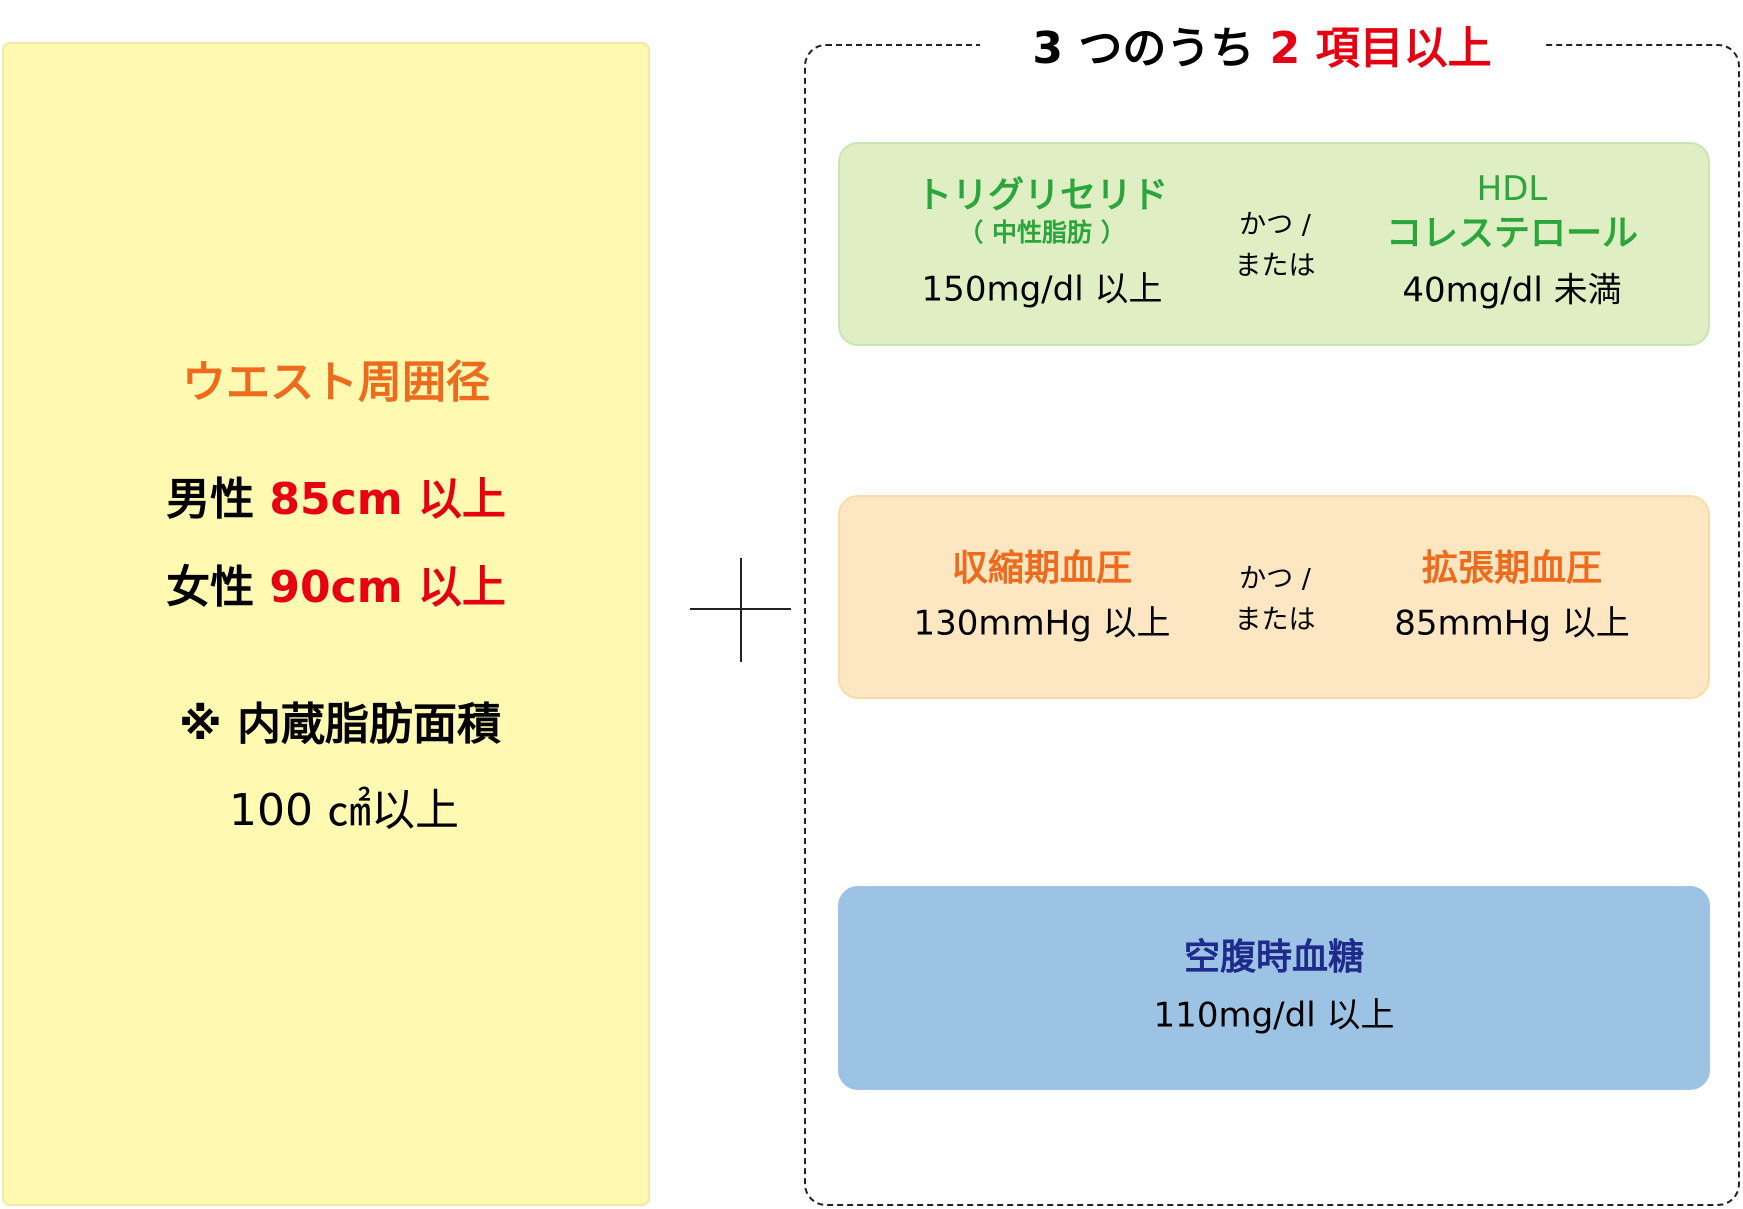  I want to click on bp-conj1: かつ /, so click(1275, 579).